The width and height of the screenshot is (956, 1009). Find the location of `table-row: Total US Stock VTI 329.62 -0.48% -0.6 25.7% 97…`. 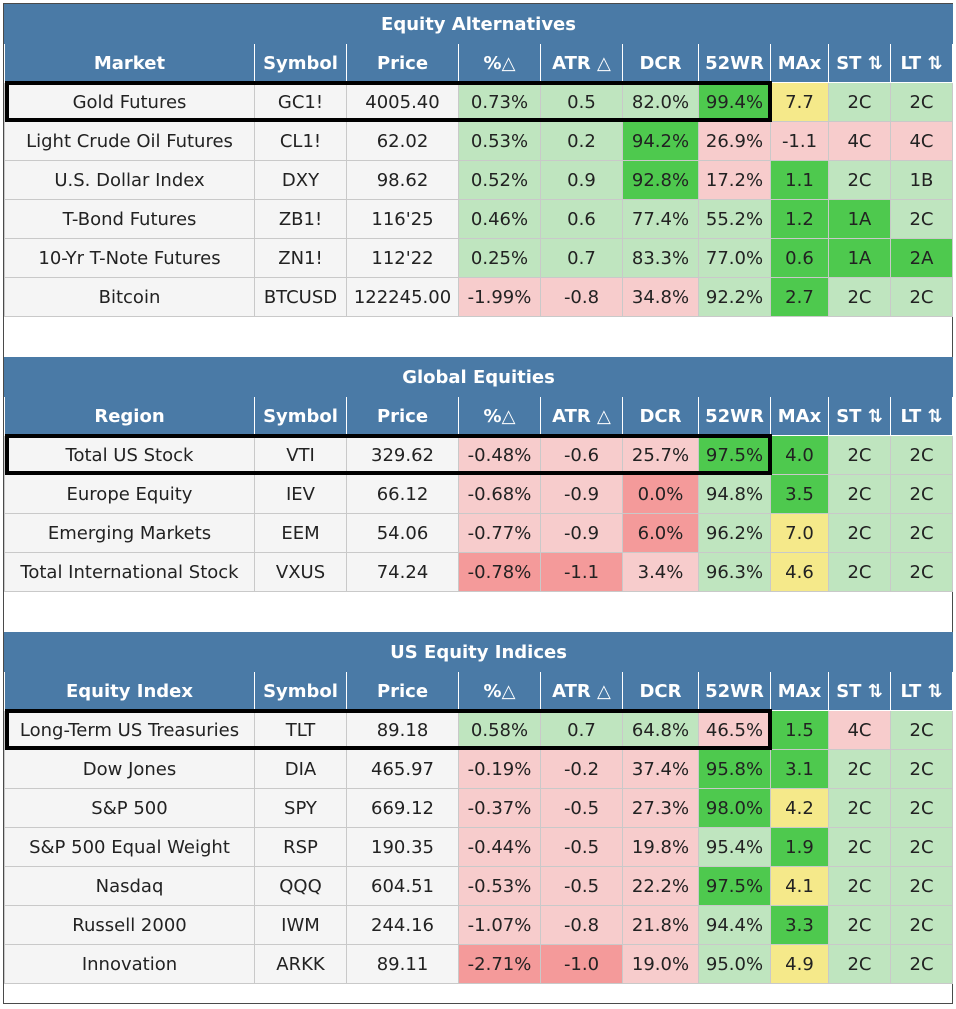

table-row: Total US Stock VTI 329.62 -0.48% -0.6 25.7% 97… is located at coordinates (479, 455).